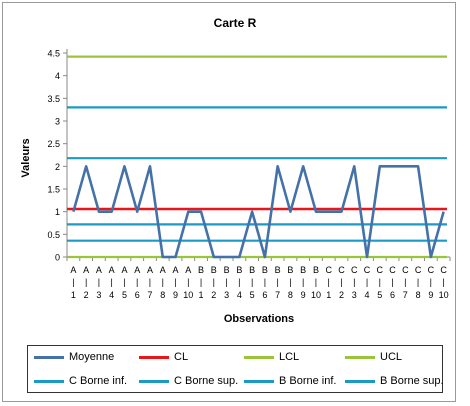 This screenshot has width=470, height=406. What do you see at coordinates (412, 381) in the screenshot?
I see `legend-label: B Borne sup.` at bounding box center [412, 381].